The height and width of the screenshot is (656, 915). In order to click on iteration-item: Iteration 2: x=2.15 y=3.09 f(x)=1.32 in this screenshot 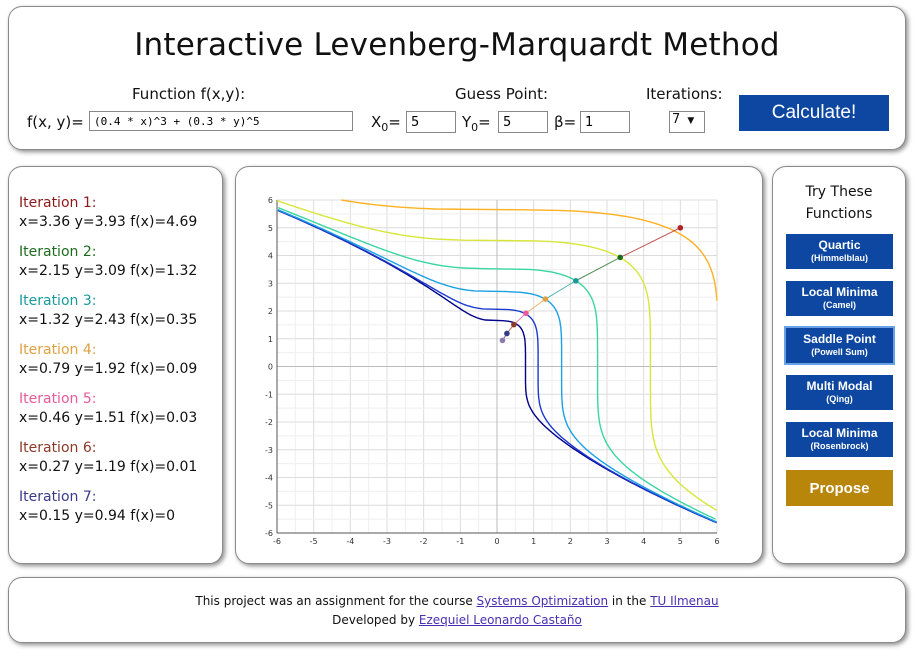, I will do `click(108, 261)`.